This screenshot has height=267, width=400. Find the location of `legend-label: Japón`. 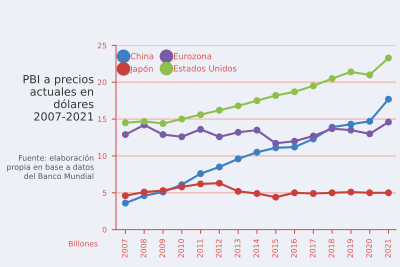

legend-label: Japón is located at coordinates (141, 69).